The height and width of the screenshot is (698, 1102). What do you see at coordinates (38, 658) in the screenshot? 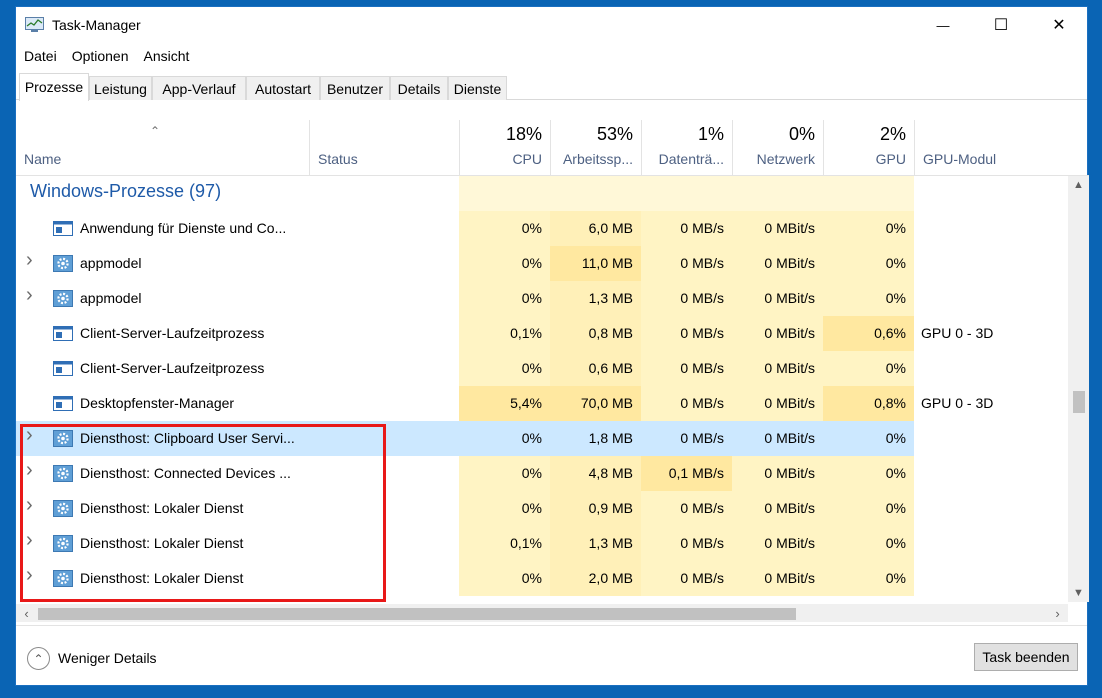
I see `chevron-up-circle-icon: ⌃` at bounding box center [38, 658].